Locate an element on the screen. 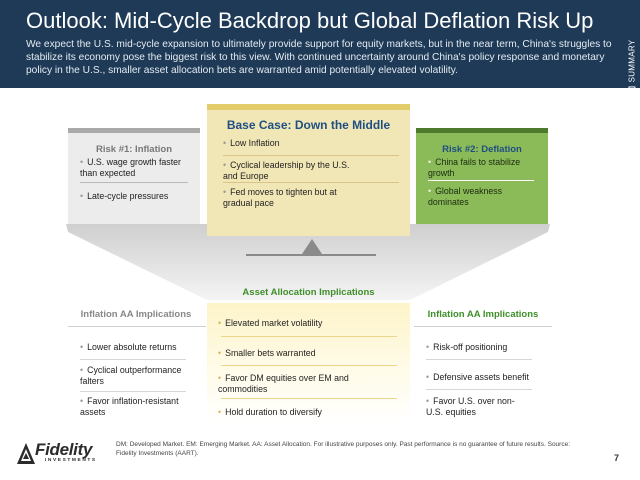 The image size is (640, 480). list-item: • Cyclical outperformance falters is located at coordinates (131, 375).